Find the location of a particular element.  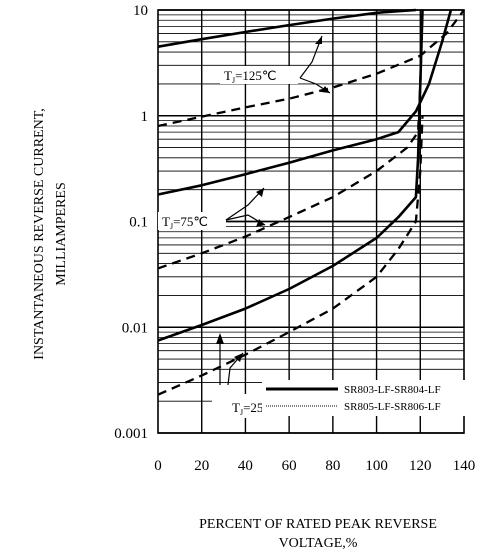

x-tick-label: 100 is located at coordinates (376, 466).